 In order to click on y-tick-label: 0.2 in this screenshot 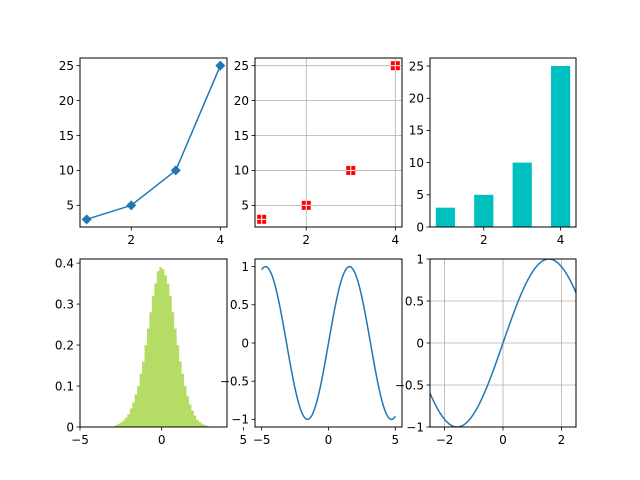, I will do `click(64, 345)`.